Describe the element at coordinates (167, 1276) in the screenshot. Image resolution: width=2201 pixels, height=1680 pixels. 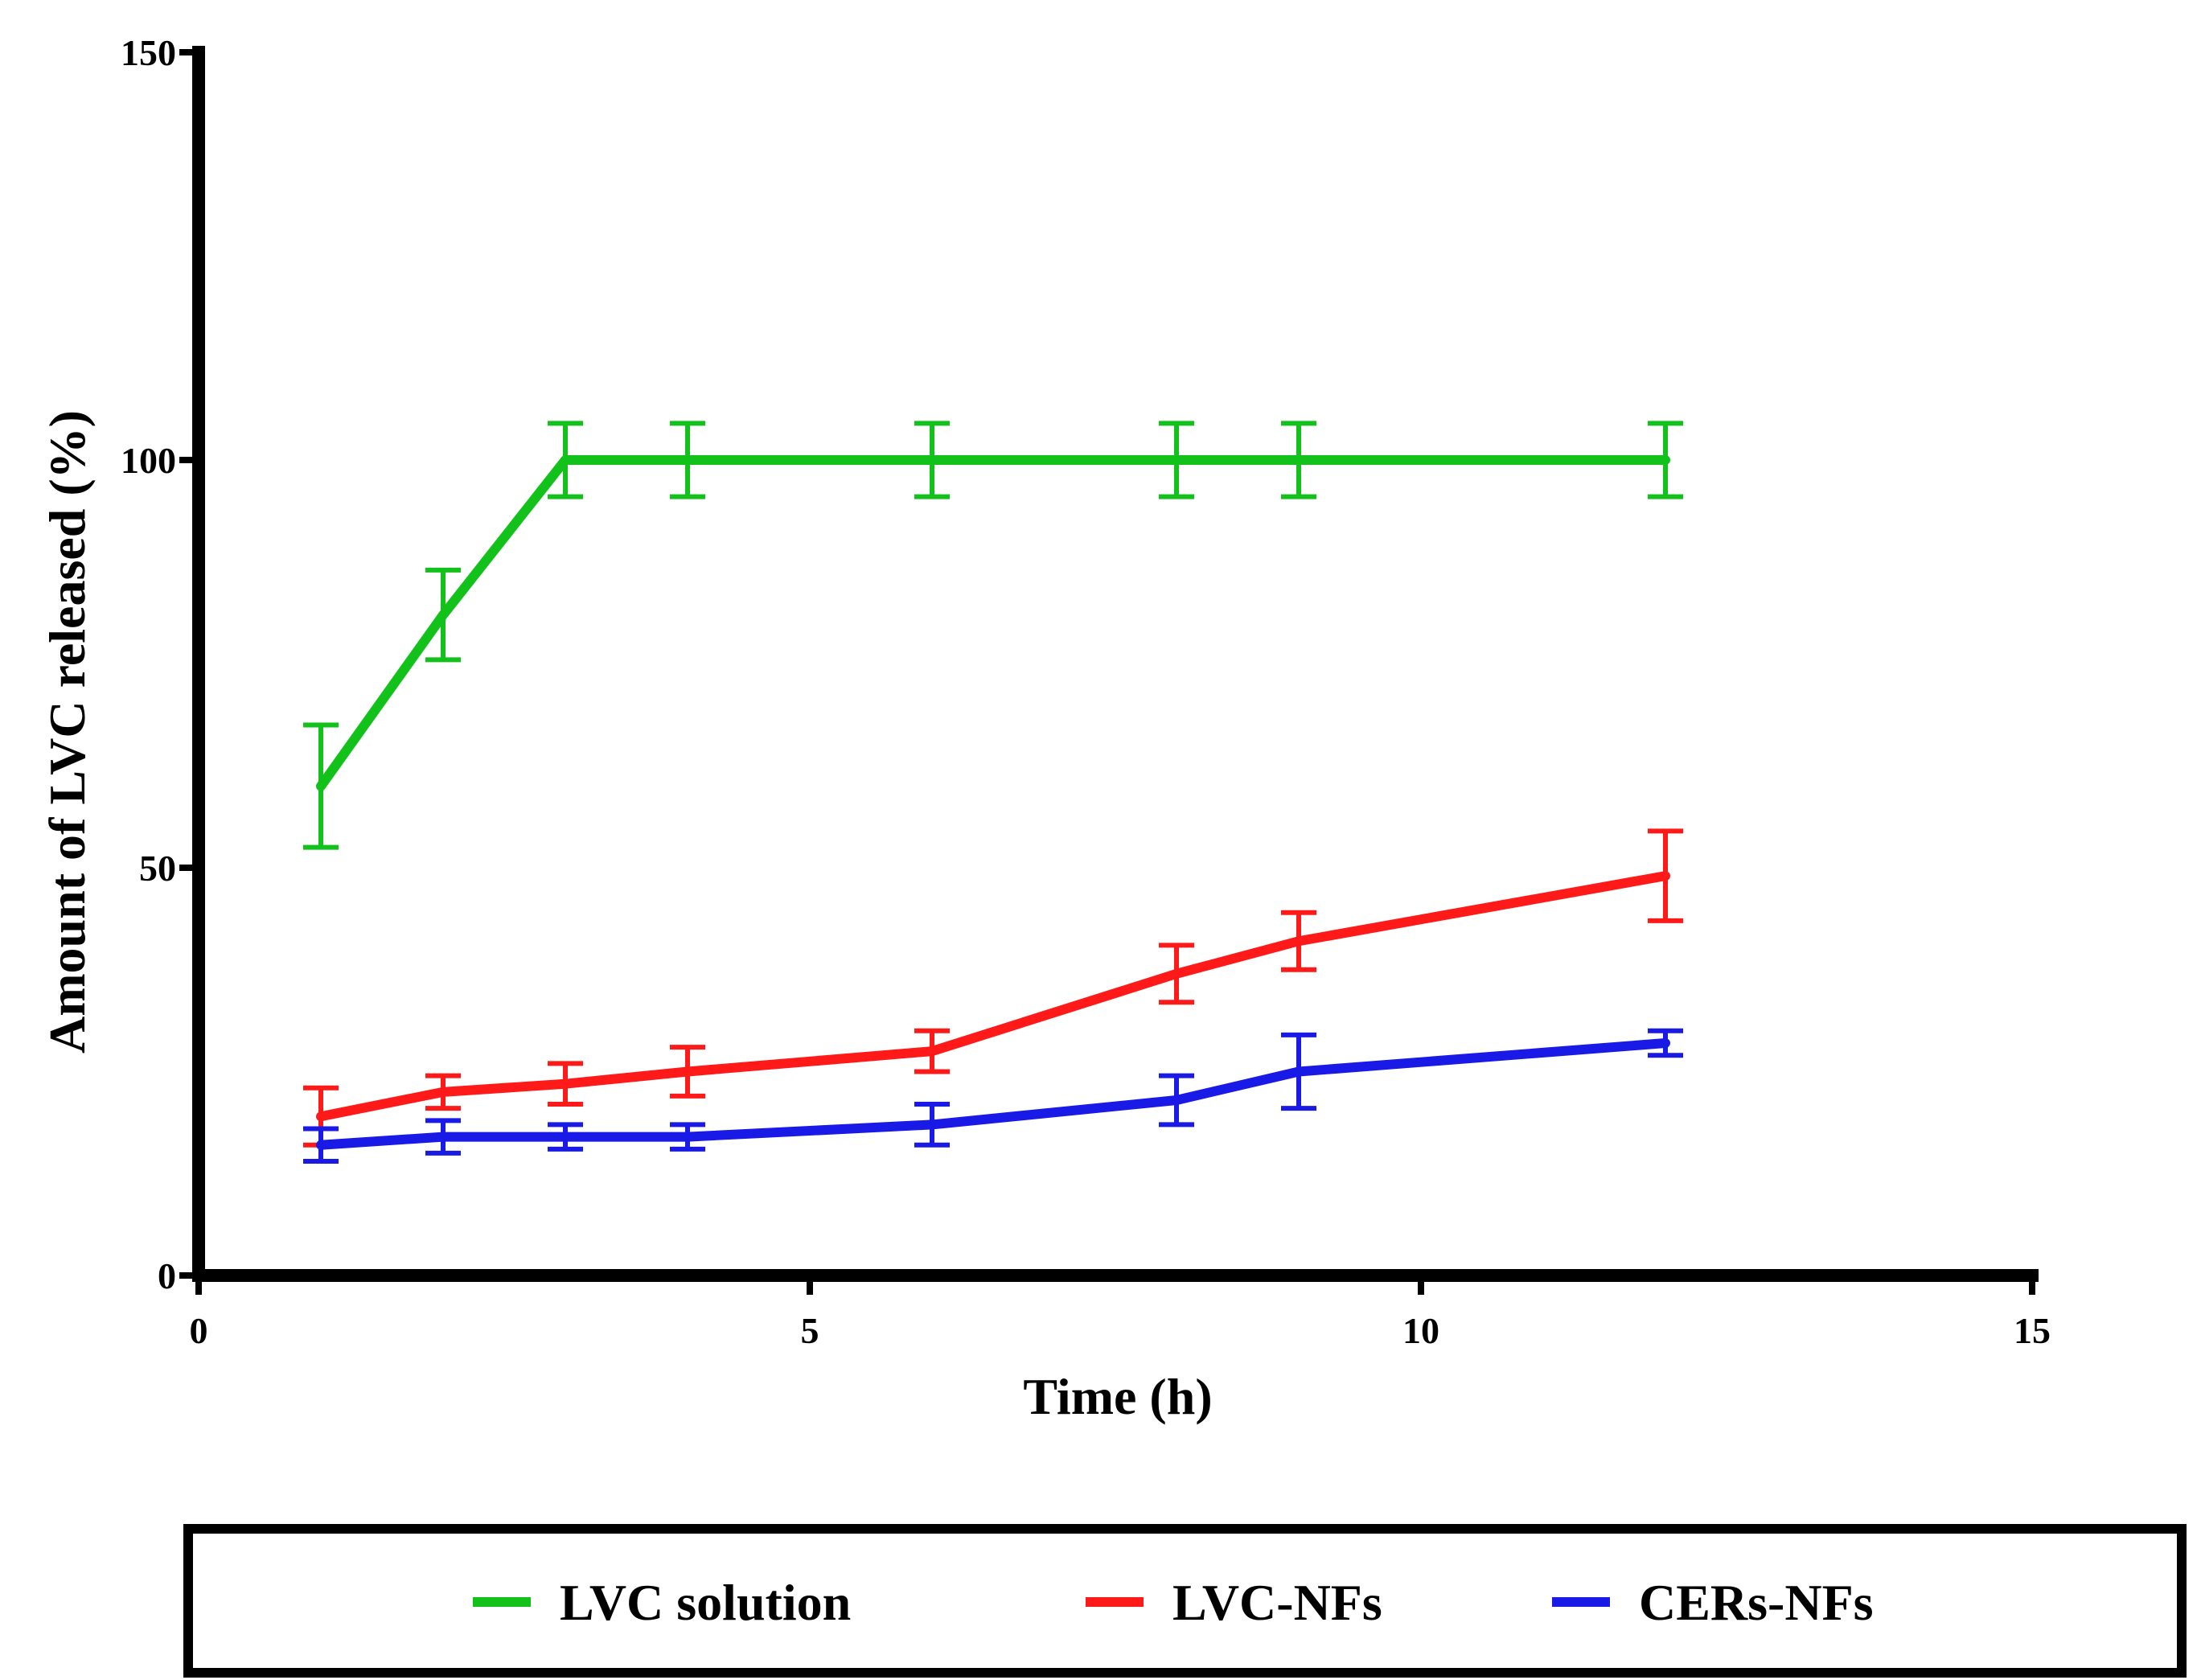
I see `y-tick-label: 0` at that location.